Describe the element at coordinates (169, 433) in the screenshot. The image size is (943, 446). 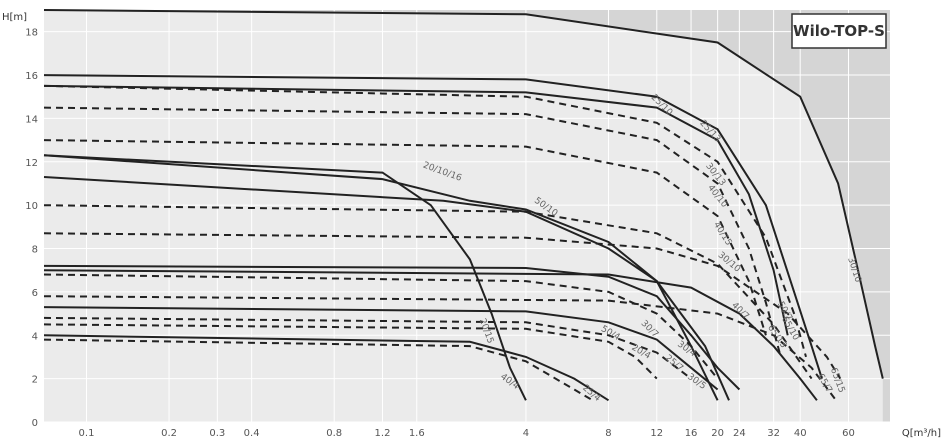
I see `x-tick-label: 0.2` at that location.